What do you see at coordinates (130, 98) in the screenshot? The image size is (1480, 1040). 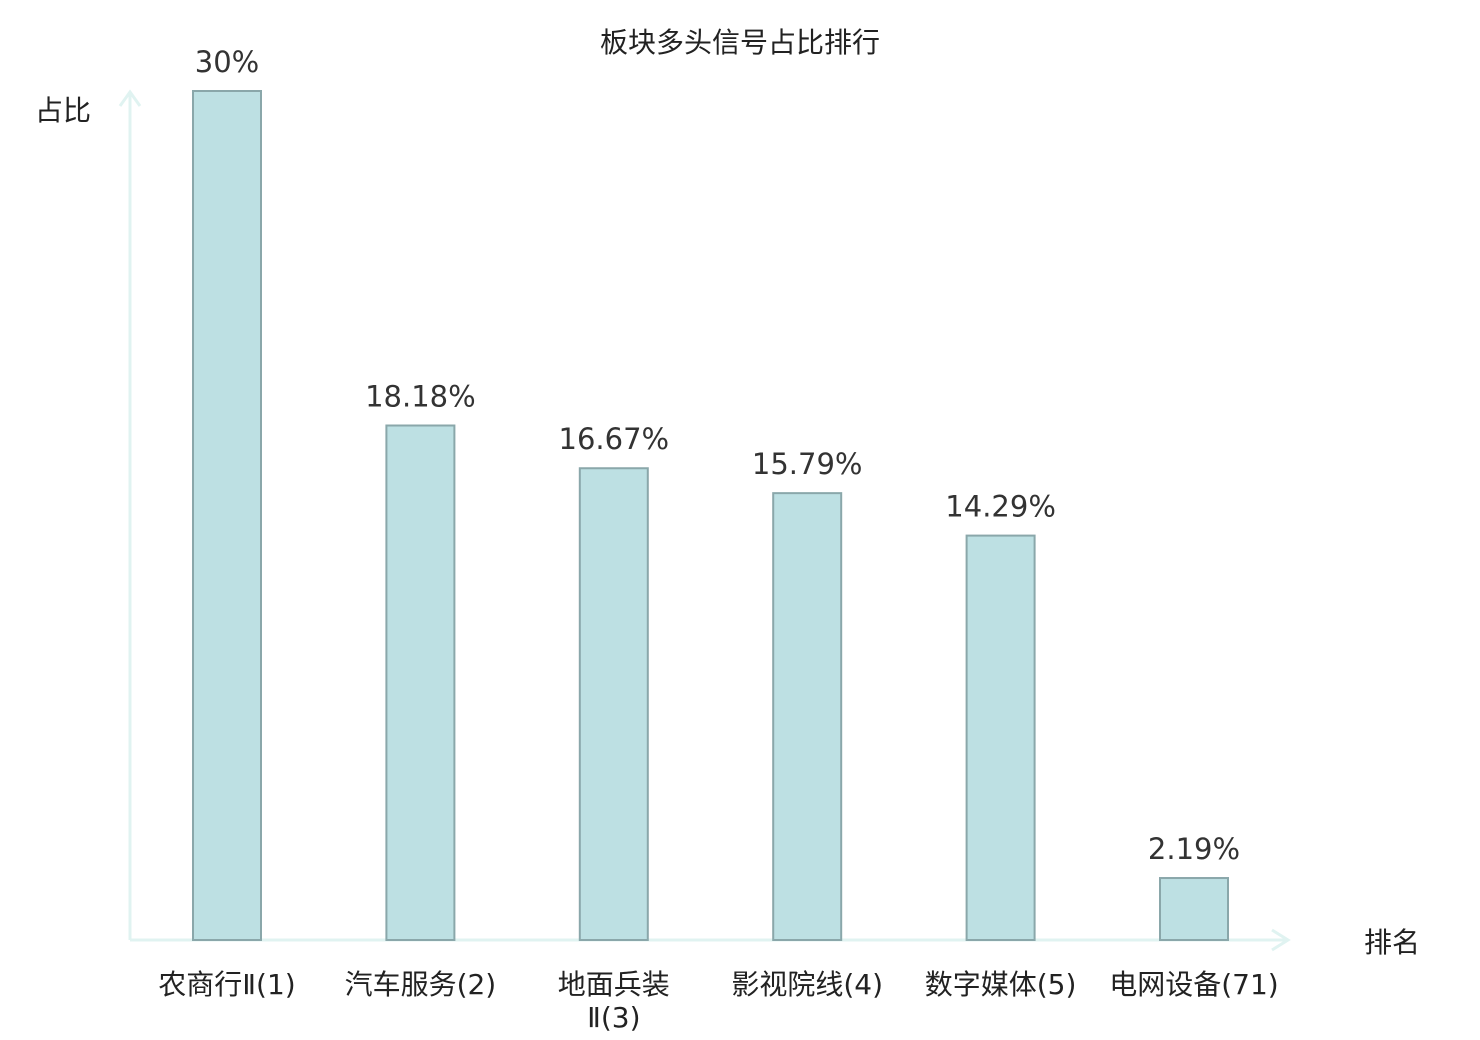 I see `y-axis-arrow` at bounding box center [130, 98].